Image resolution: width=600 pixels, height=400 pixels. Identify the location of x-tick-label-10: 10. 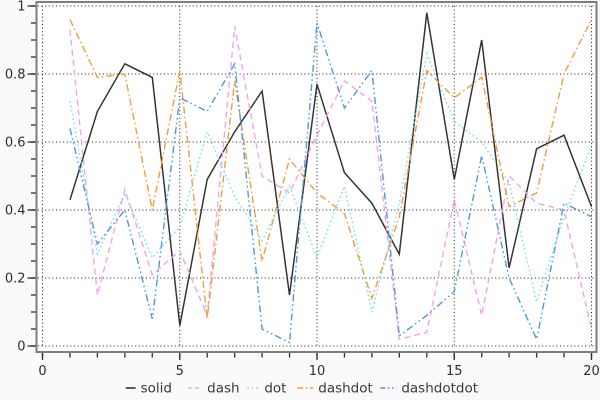
(317, 371).